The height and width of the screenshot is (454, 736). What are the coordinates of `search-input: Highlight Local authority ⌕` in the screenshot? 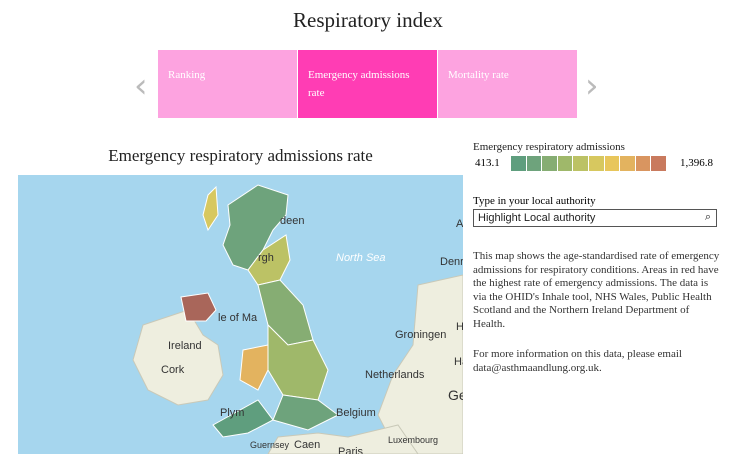 It's located at (595, 218).